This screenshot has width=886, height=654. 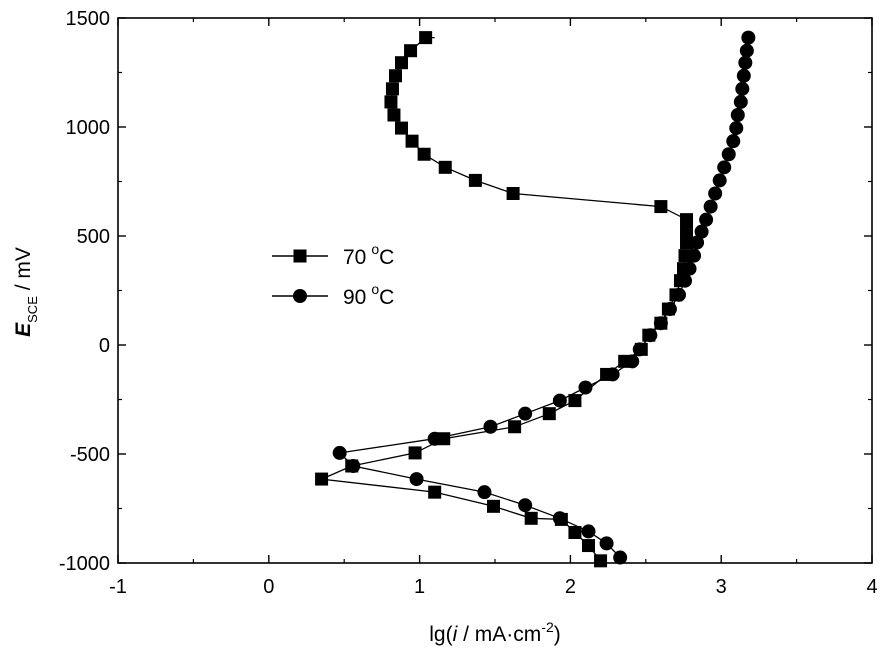 I want to click on legend-label-90: 90 oC, so click(x=368, y=295).